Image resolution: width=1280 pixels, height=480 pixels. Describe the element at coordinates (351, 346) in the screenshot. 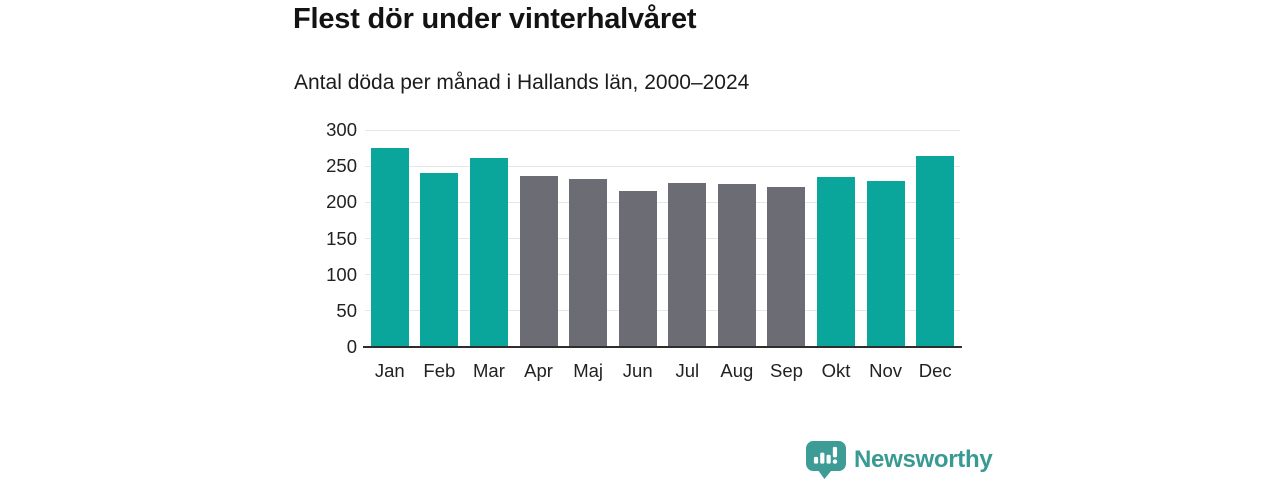

I see `y-tick-label-0: 0` at that location.